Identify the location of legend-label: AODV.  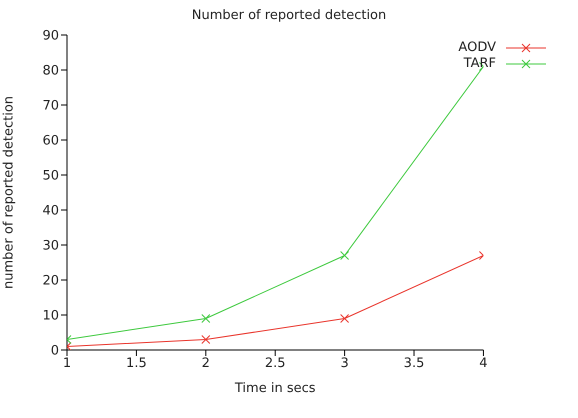
(477, 48).